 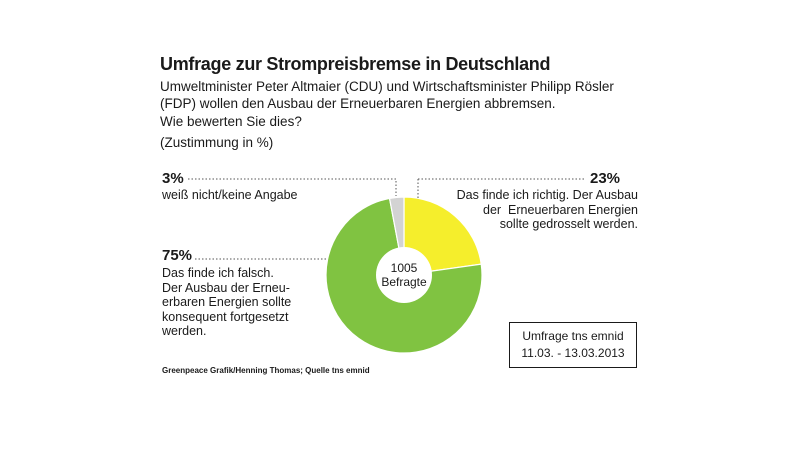 What do you see at coordinates (573, 353) in the screenshot?
I see `survey-info-line-2: 11.03. - 13.03.2013` at bounding box center [573, 353].